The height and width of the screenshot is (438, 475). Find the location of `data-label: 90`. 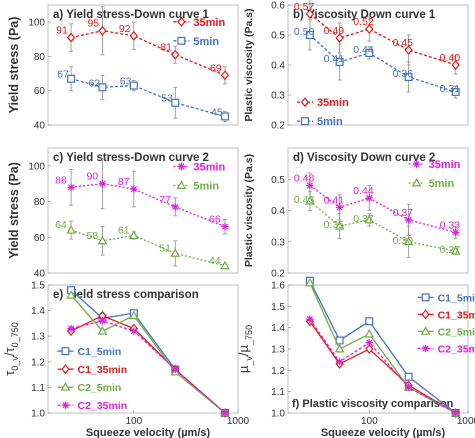

data-label: 90 is located at coordinates (92, 177).